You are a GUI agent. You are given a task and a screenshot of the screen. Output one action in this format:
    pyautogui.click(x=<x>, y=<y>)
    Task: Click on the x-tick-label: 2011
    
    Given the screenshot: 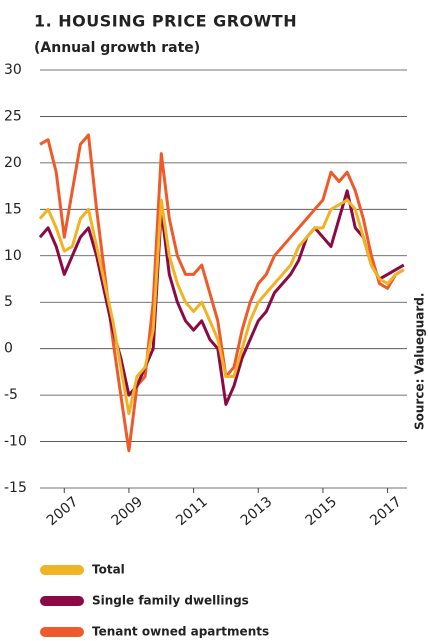 What is the action you would take?
    pyautogui.click(x=192, y=511)
    